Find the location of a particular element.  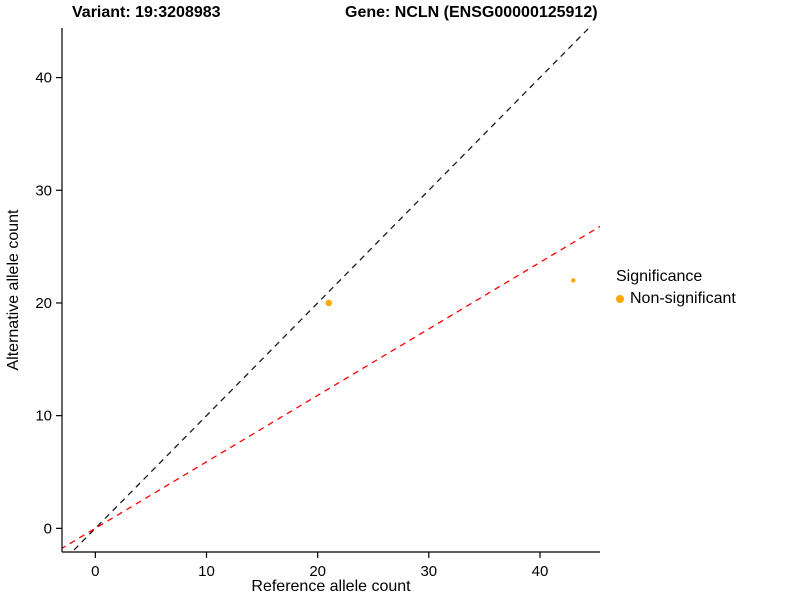

x-tick-label: 30 is located at coordinates (428, 571).